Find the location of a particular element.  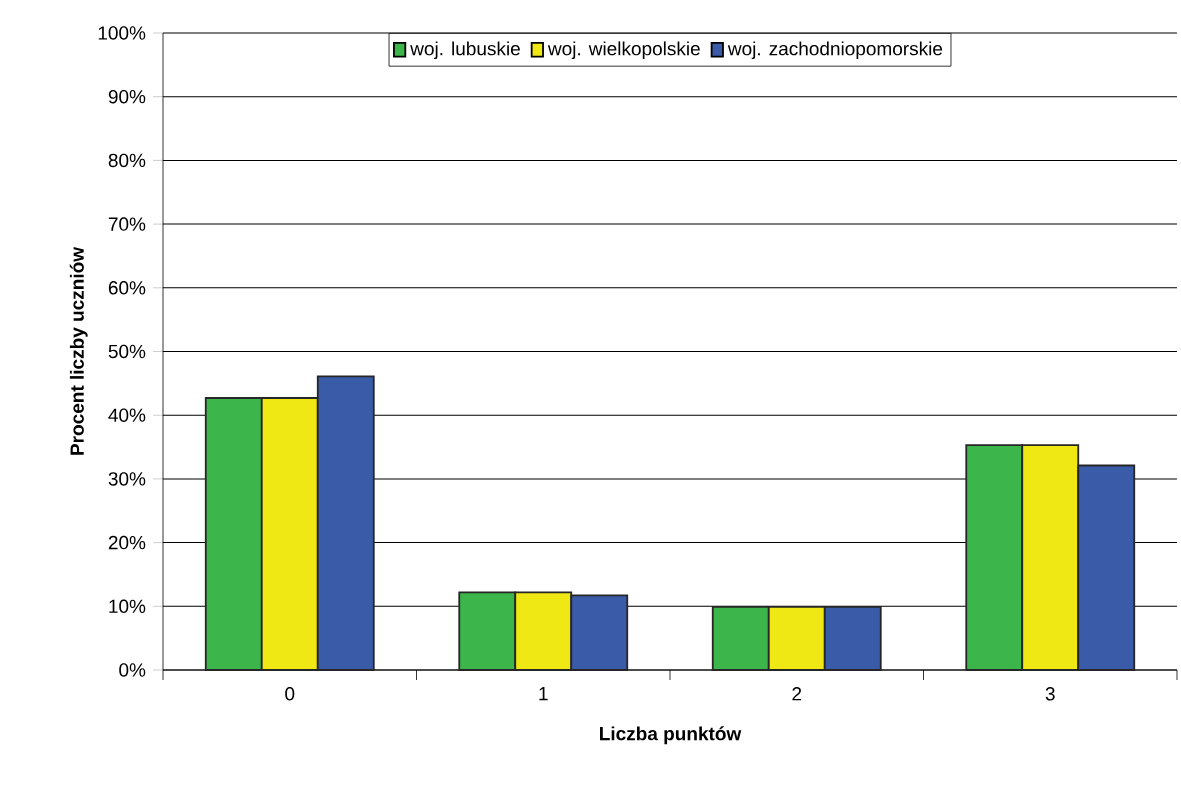

legend-label: woj. zachodniopomorskie is located at coordinates (835, 50).